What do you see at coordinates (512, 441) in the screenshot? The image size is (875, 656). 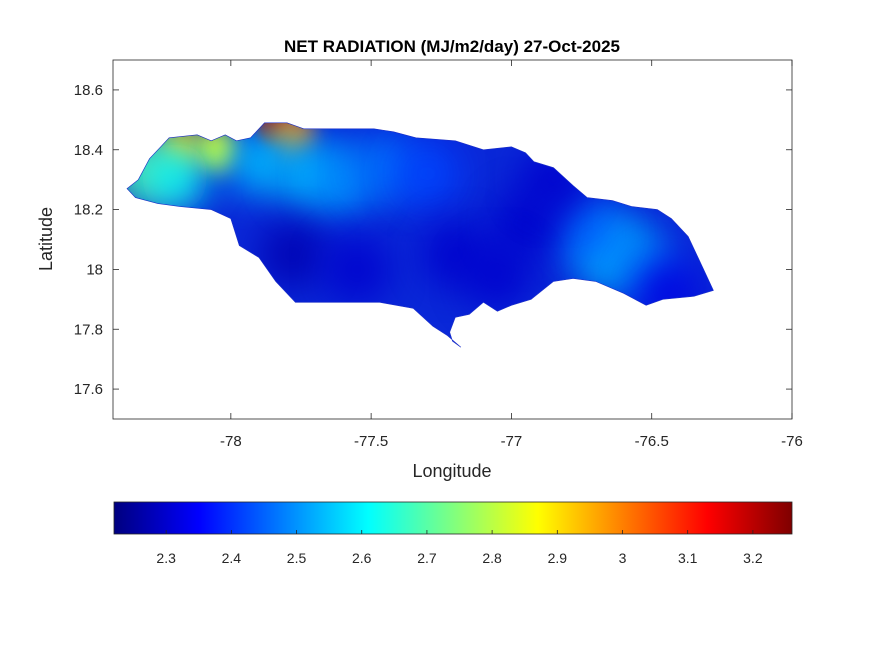 I see `x-tick-label: -77` at bounding box center [512, 441].